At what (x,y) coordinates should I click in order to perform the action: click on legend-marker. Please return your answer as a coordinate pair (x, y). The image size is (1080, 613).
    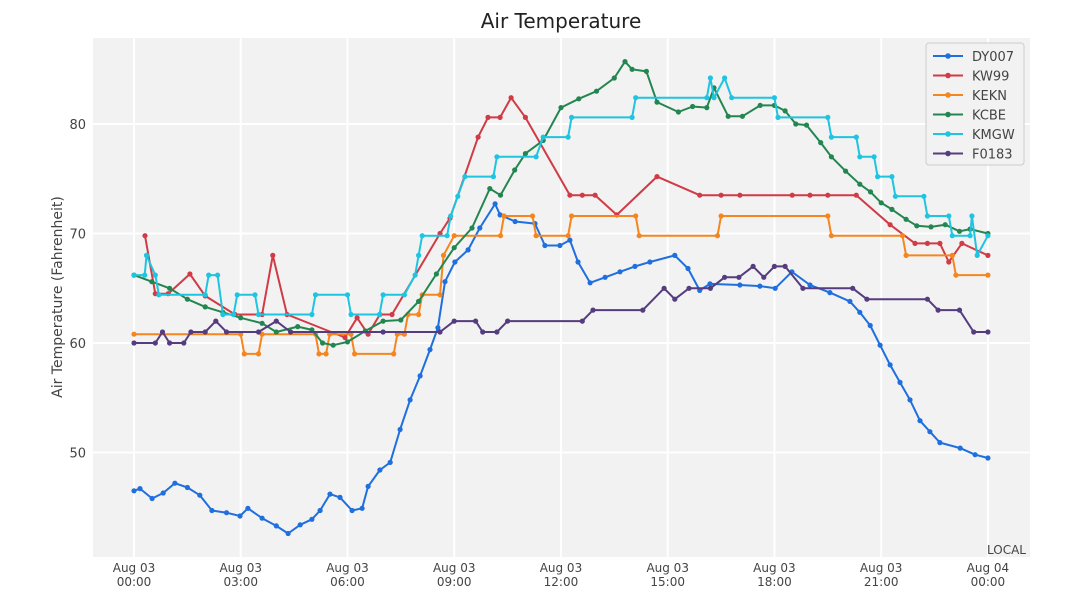
    Looking at the image, I should click on (948, 114).